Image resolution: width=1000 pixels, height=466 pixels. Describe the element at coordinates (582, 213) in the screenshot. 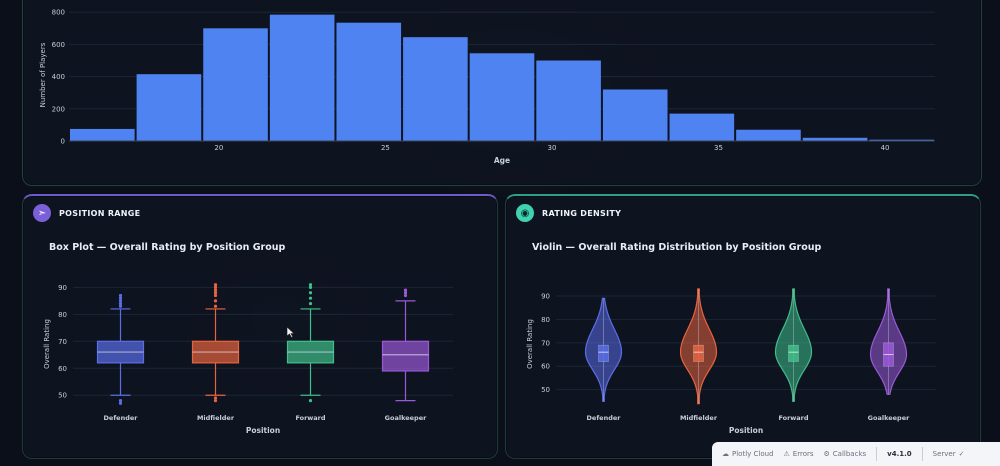

I see `panel-title: RATING DENSITY` at that location.